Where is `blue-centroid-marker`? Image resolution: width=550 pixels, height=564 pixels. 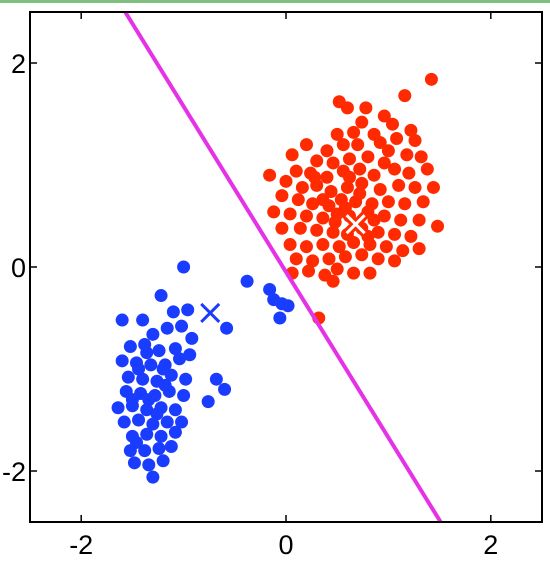 blue-centroid-marker is located at coordinates (210, 312).